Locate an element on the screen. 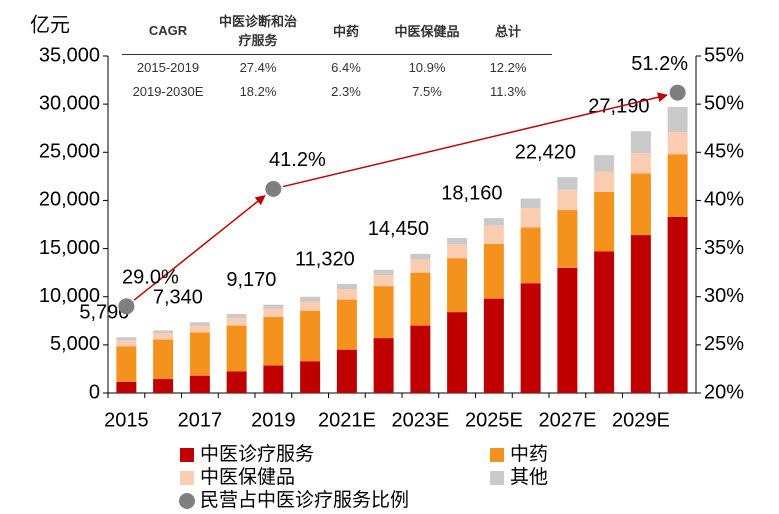 This screenshot has height=514, width=779. table-header: 中医保健品 is located at coordinates (427, 30).